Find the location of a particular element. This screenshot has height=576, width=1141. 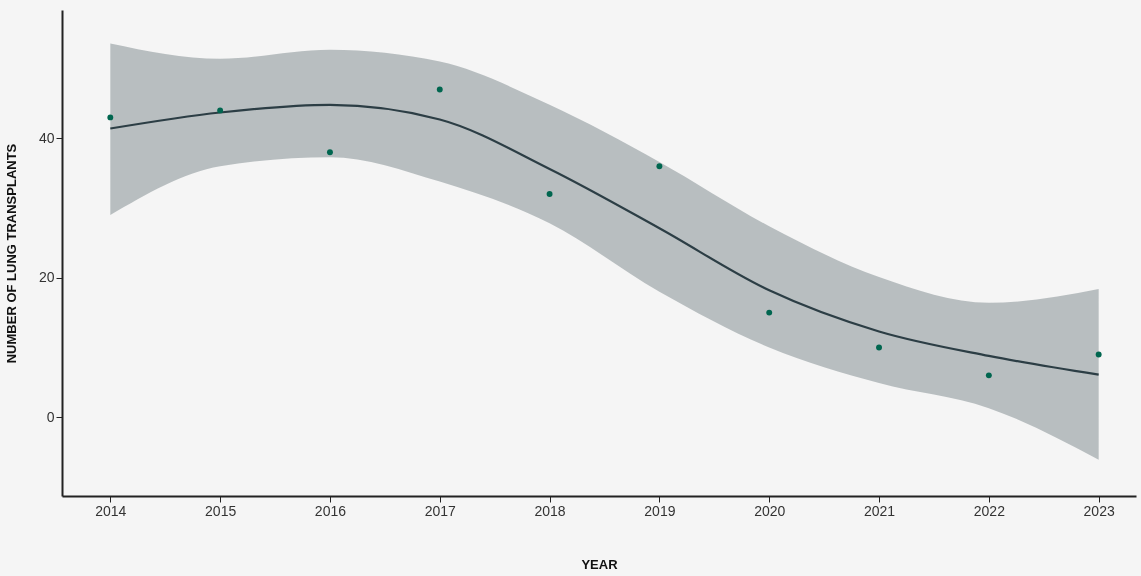

y-tick-label: 0 is located at coordinates (50, 416).